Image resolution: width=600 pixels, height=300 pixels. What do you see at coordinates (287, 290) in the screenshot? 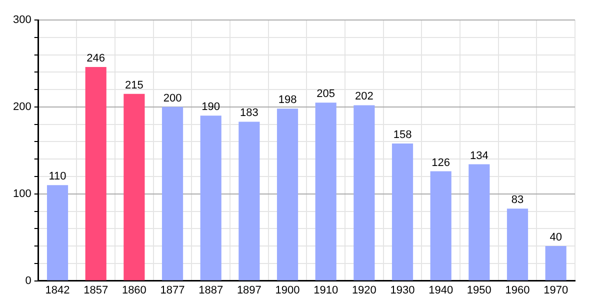
I see `x-tick-label: 1900` at bounding box center [287, 290].